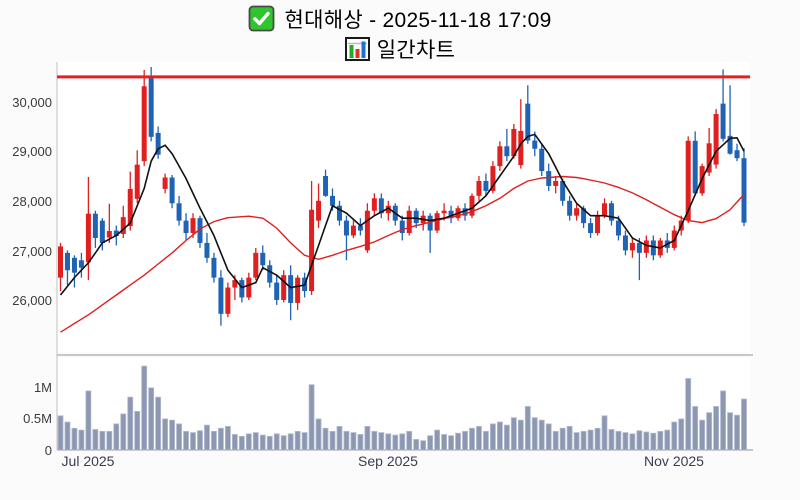 This screenshot has height=500, width=800. Describe the element at coordinates (32, 151) in the screenshot. I see `price-axis-label: 29,000` at that location.